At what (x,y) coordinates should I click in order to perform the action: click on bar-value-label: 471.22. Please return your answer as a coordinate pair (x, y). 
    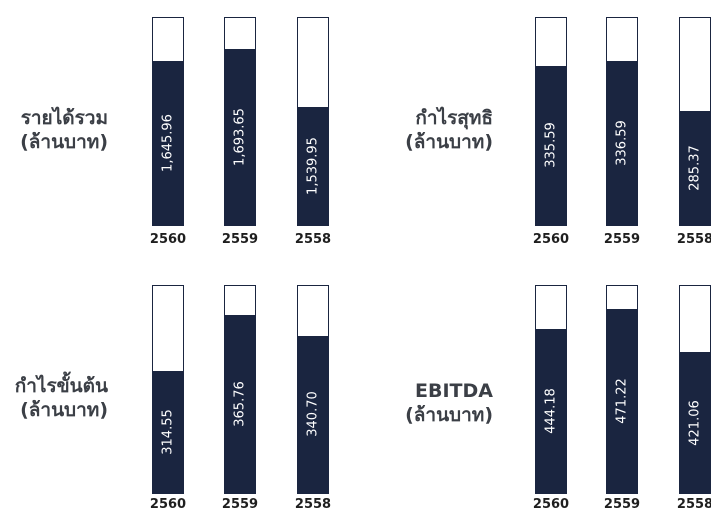
    Looking at the image, I should click on (622, 401).